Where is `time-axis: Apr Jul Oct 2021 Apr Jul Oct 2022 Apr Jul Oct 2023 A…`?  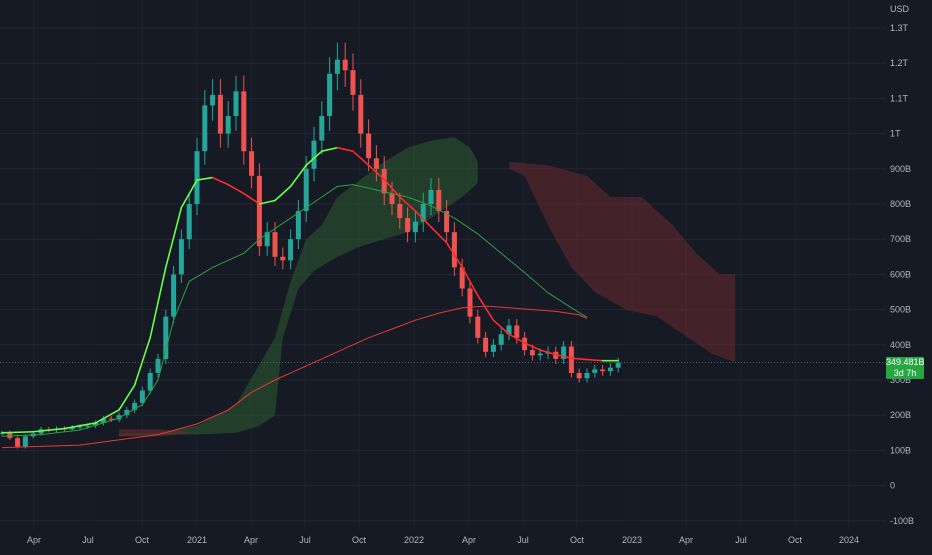 time-axis: Apr Jul Oct 2021 Apr Jul Oct 2022 Apr Jul Oct 2023 A… is located at coordinates (443, 540).